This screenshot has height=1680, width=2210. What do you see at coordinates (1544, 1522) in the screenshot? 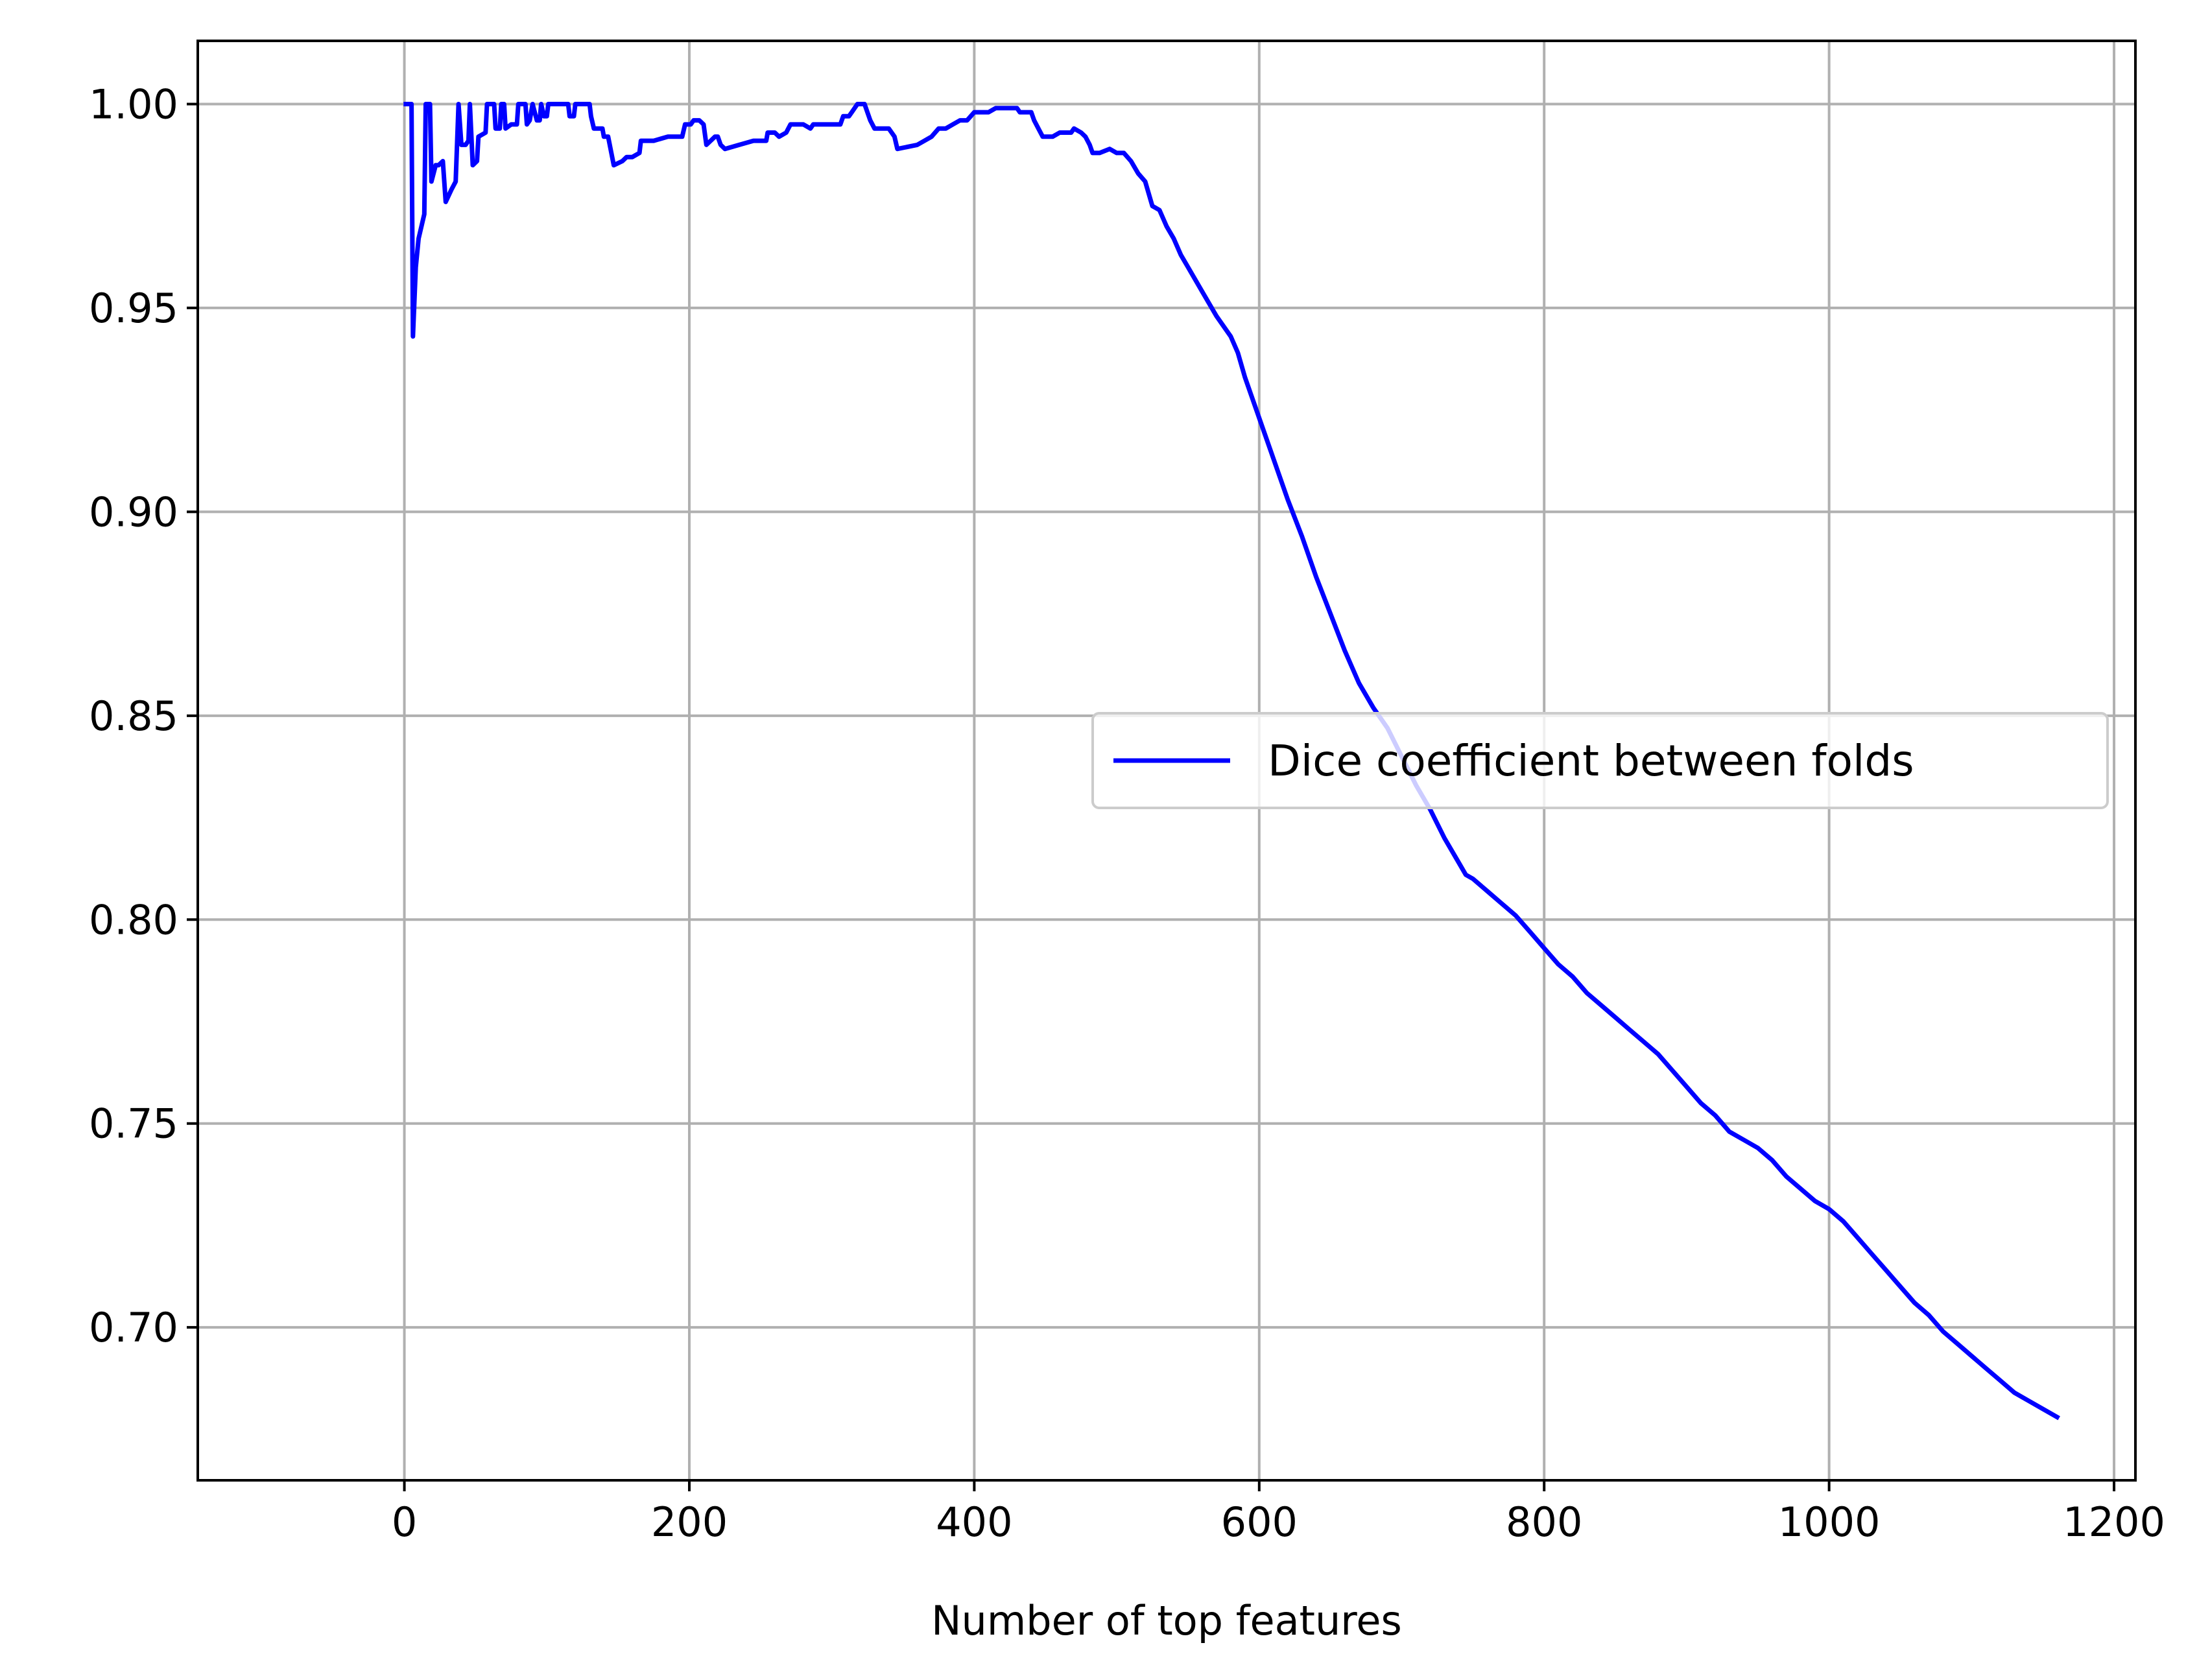
I see `x-tick-label: 800` at bounding box center [1544, 1522].